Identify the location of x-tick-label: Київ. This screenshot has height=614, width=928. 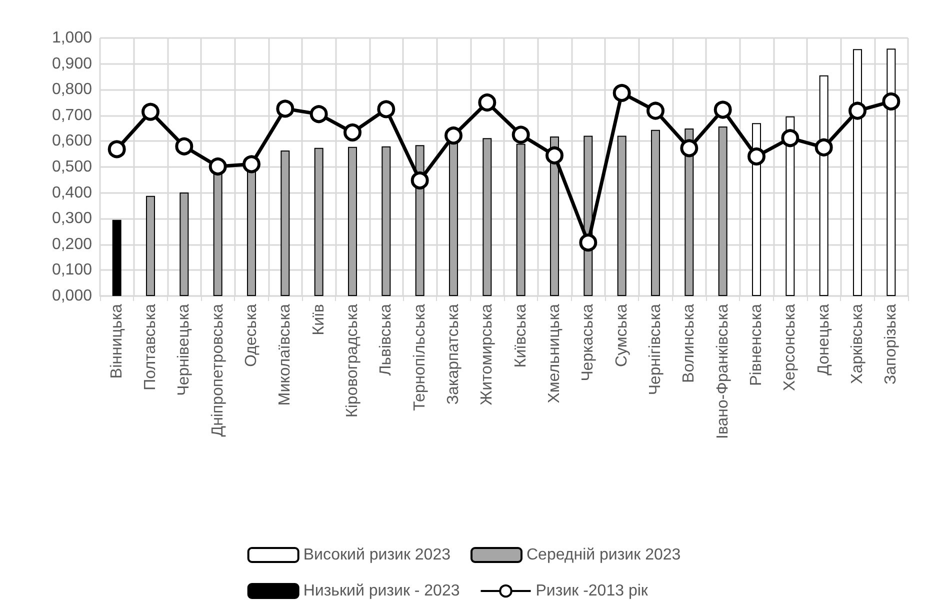
(319, 320).